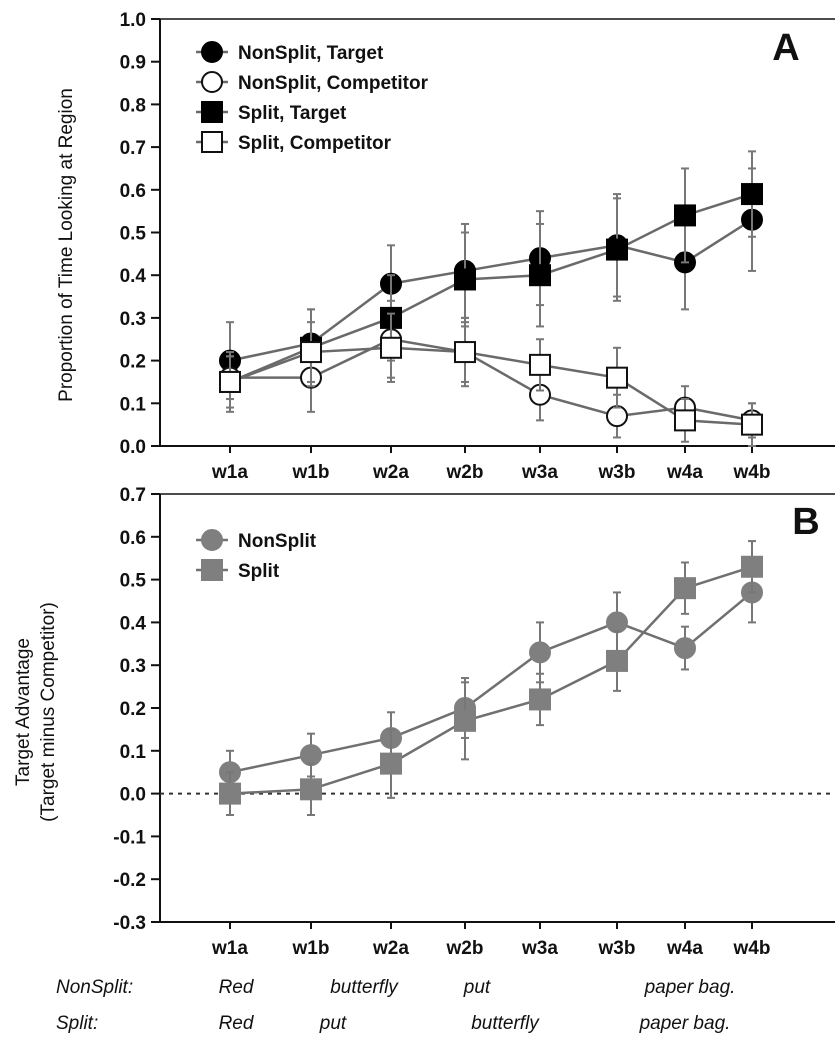 This screenshot has height=1040, width=835. I want to click on panel-b-label: B, so click(805, 522).